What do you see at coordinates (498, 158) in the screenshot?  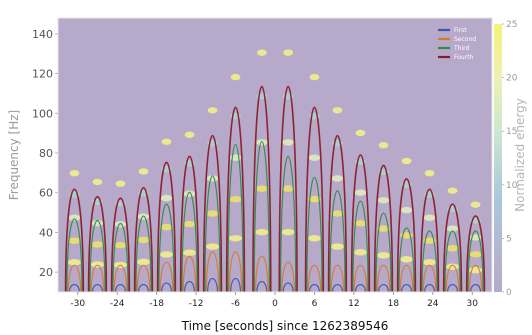 I see `colorbar-strip` at bounding box center [498, 158].